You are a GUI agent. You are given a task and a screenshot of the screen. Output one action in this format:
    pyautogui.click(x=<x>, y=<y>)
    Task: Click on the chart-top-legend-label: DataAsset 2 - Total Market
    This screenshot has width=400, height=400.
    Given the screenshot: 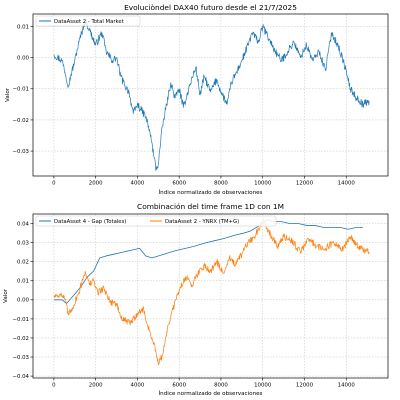 What is the action you would take?
    pyautogui.click(x=89, y=22)
    